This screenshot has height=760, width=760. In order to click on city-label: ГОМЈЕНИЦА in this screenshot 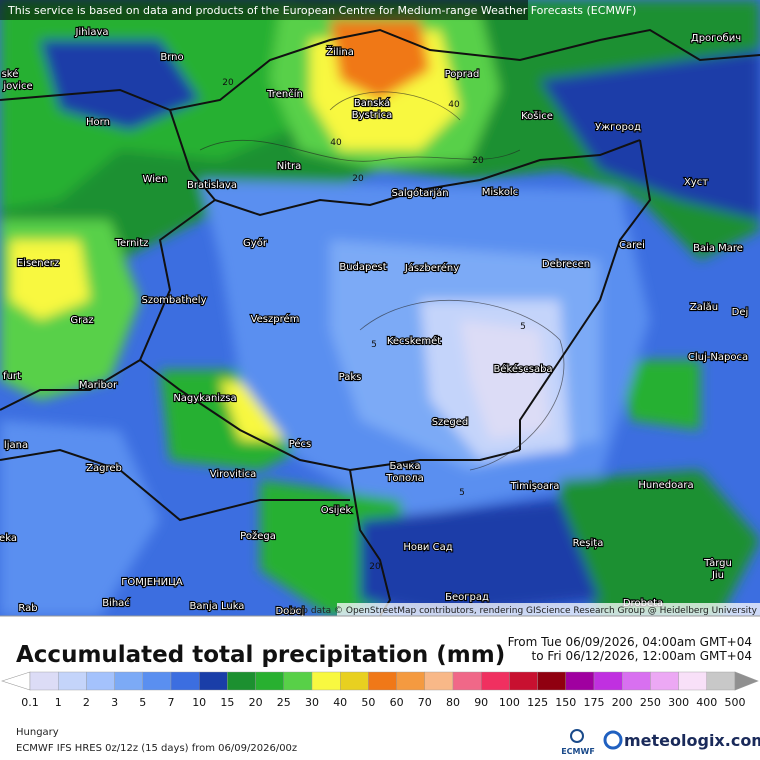, I will do `click(152, 582)`.